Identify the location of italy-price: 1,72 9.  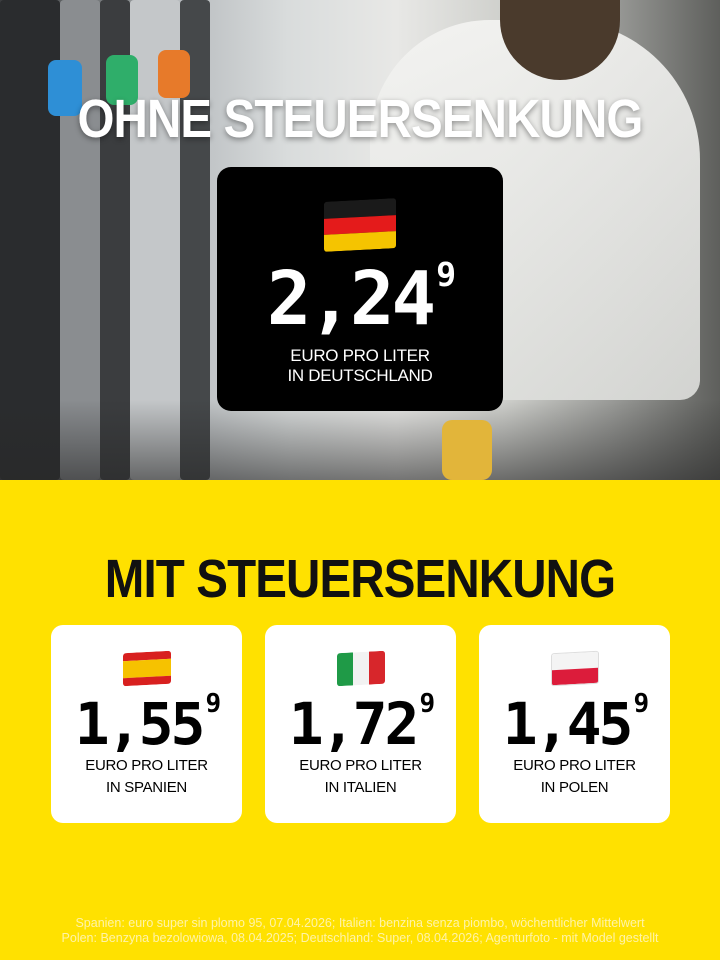
(360, 722).